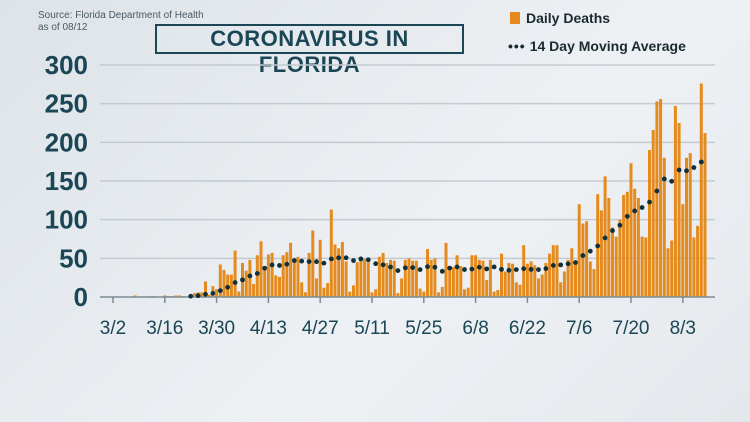  What do you see at coordinates (597, 46) in the screenshot?
I see `legend-moving-average: ••• 14 Day Moving Average` at bounding box center [597, 46].